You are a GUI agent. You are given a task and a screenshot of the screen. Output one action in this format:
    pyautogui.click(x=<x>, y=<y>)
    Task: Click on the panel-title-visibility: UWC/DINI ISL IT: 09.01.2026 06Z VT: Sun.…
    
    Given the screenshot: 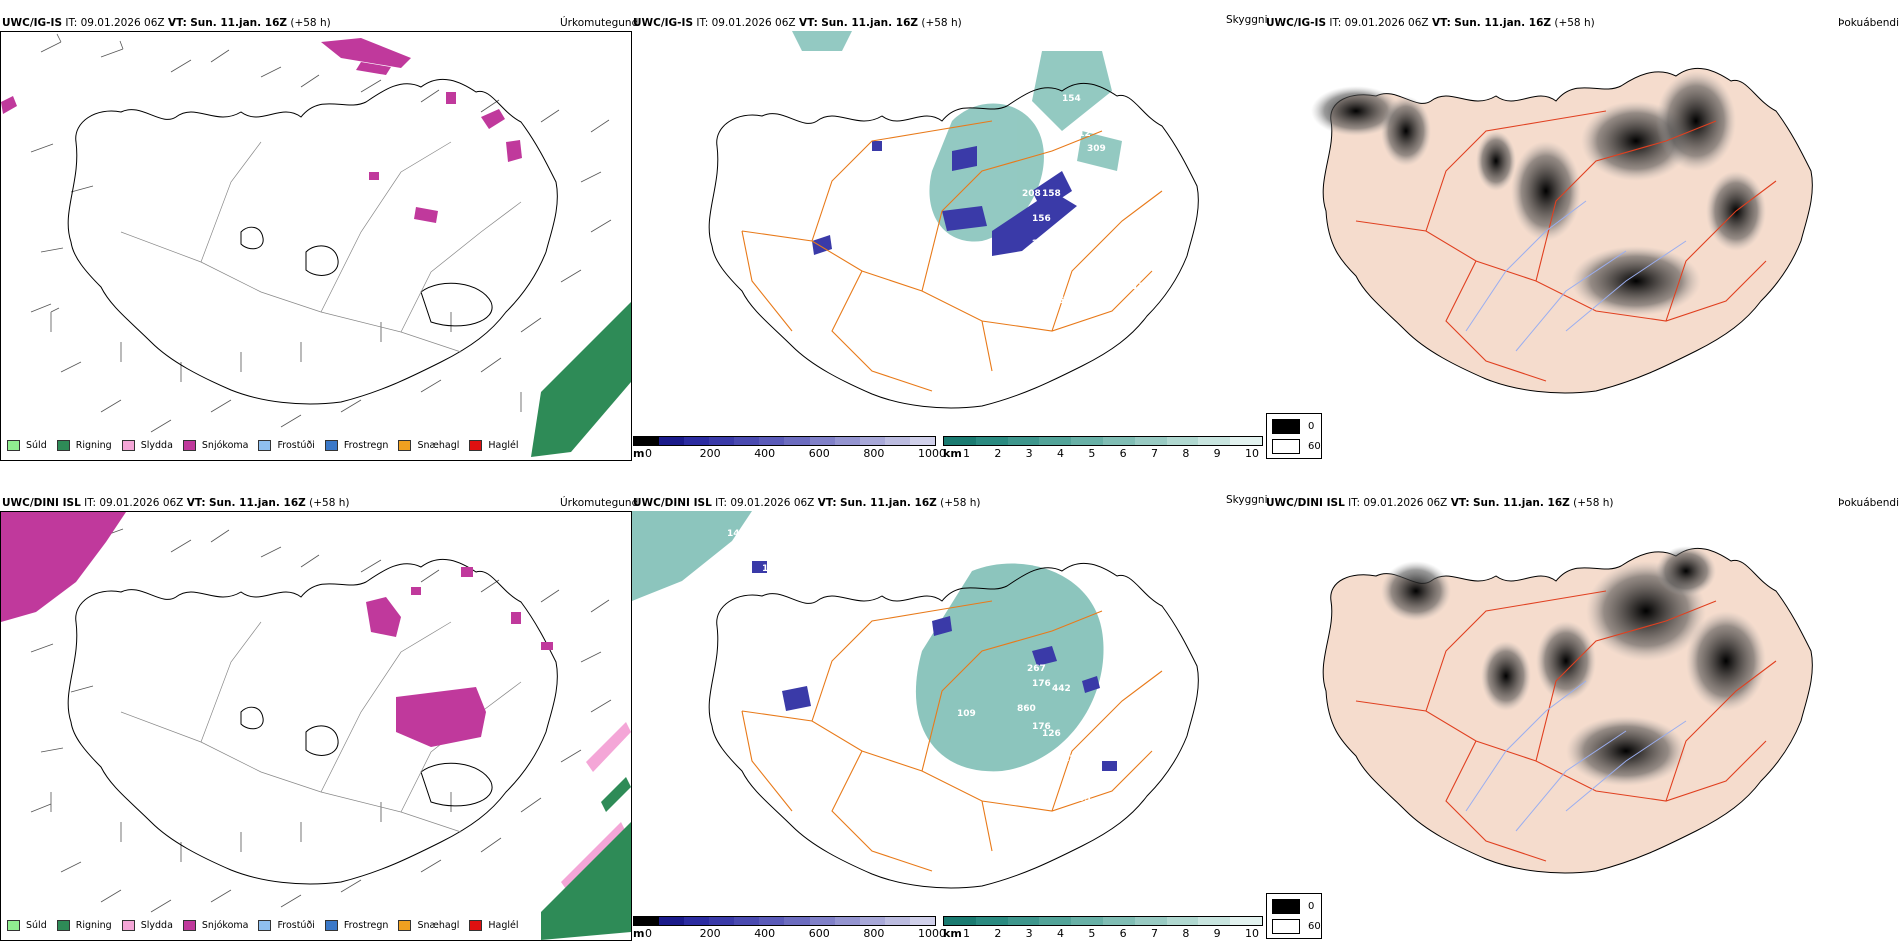 What is the action you would take?
    pyautogui.click(x=806, y=503)
    